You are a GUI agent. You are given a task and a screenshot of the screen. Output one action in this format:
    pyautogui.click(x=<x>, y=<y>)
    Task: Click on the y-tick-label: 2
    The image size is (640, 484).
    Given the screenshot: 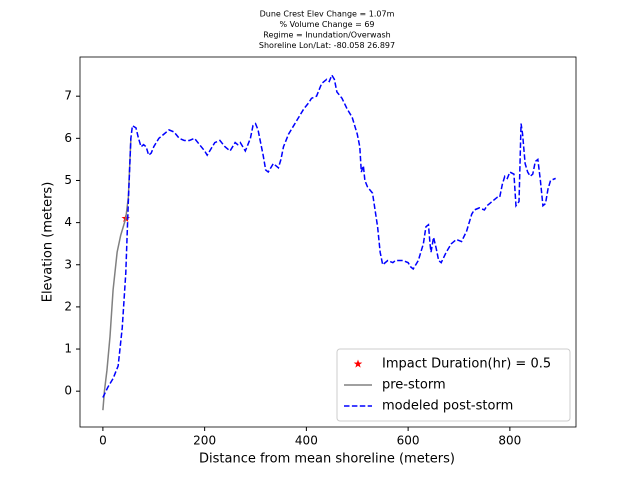 What is the action you would take?
    pyautogui.click(x=68, y=306)
    